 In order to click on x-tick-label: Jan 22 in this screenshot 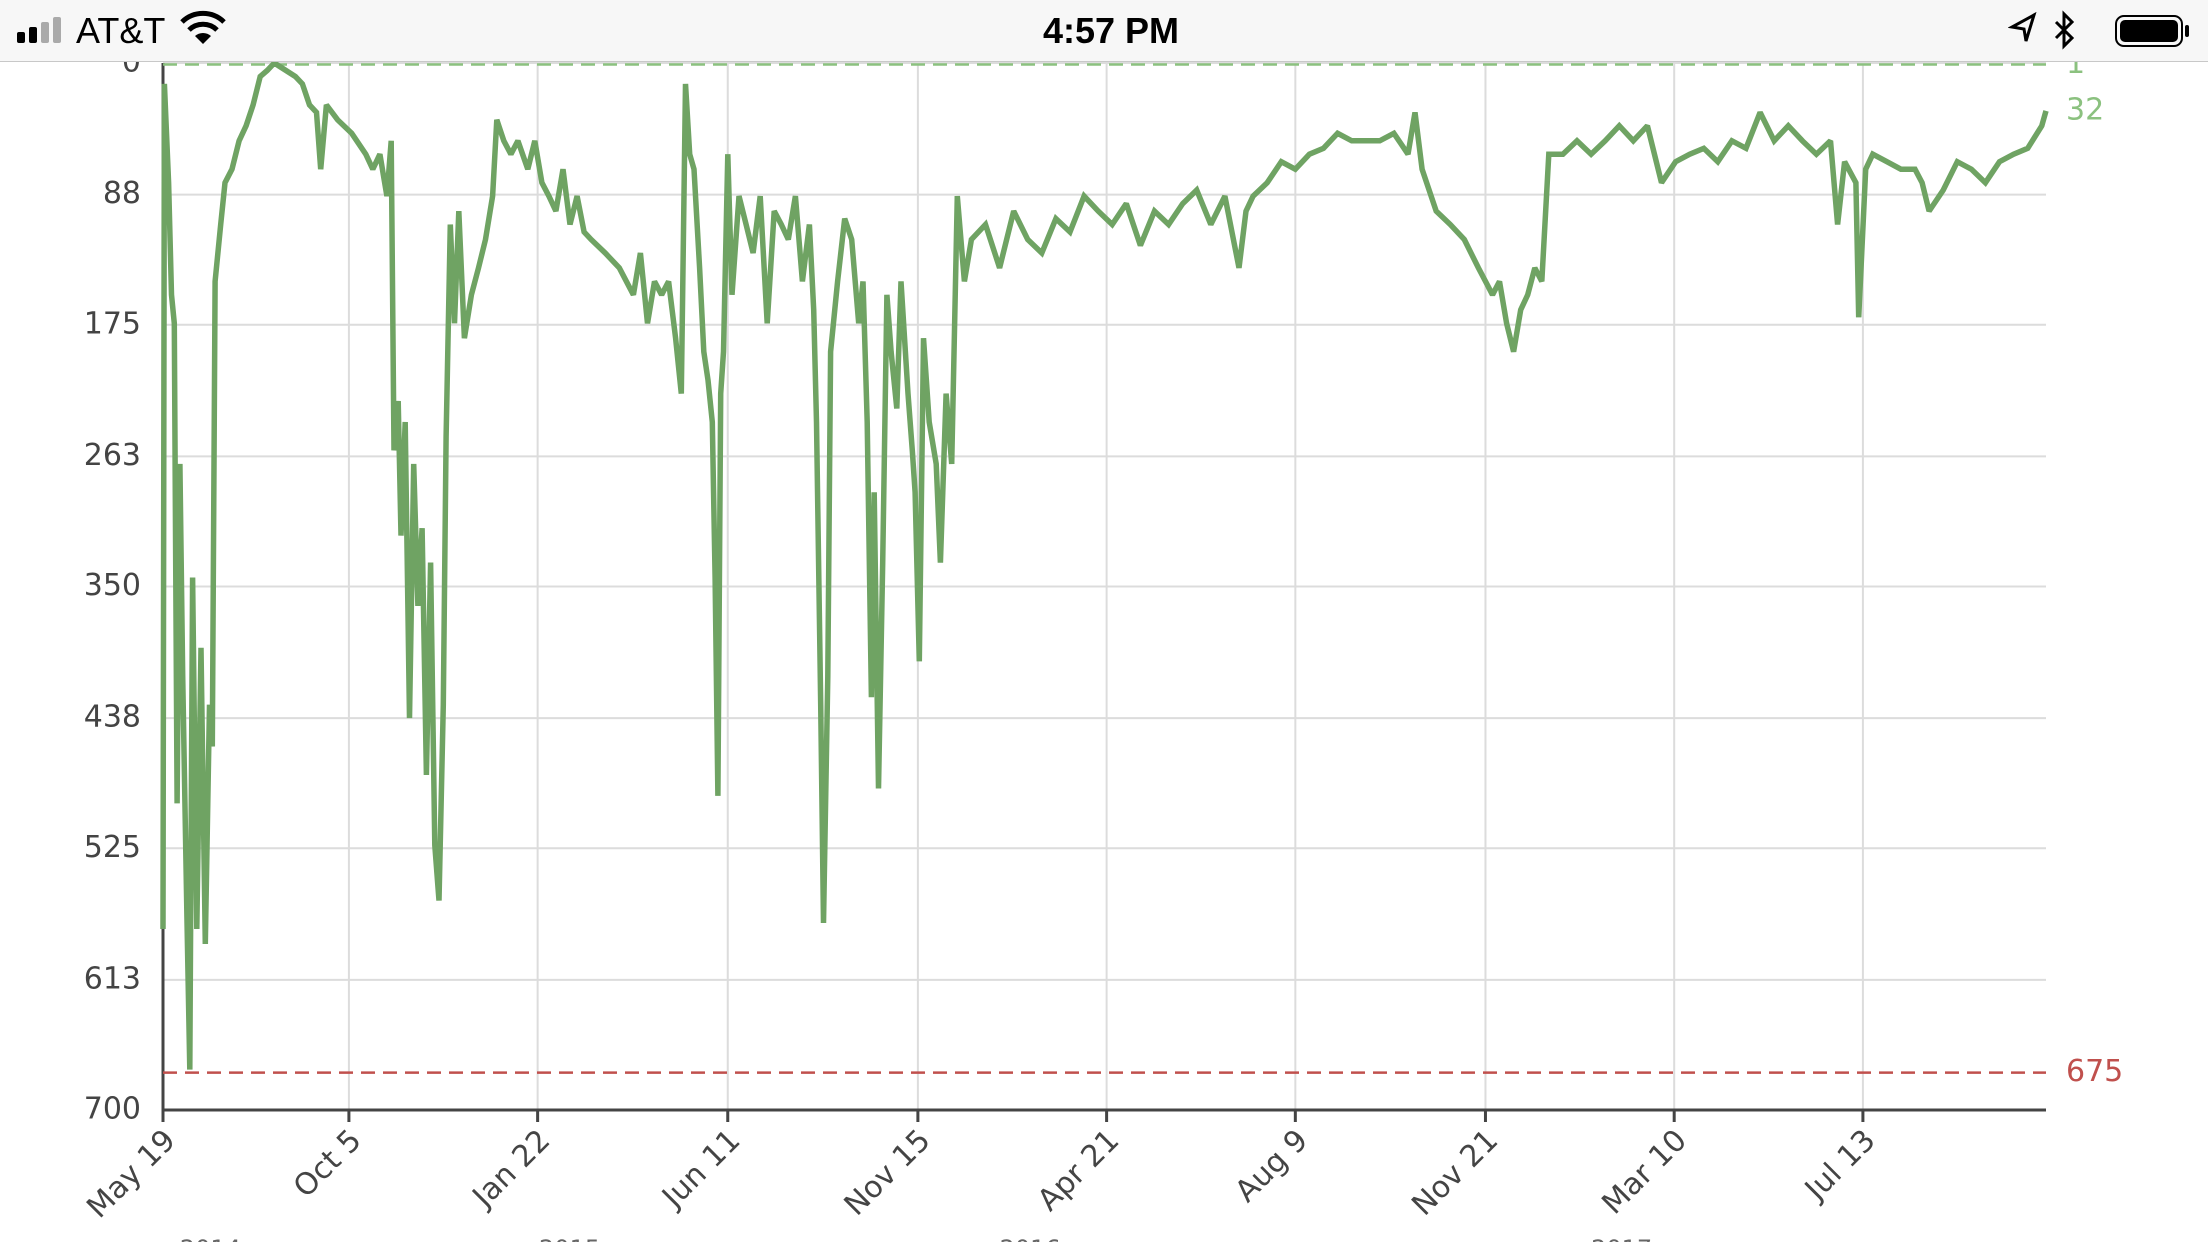, I will do `click(511, 1169)`.